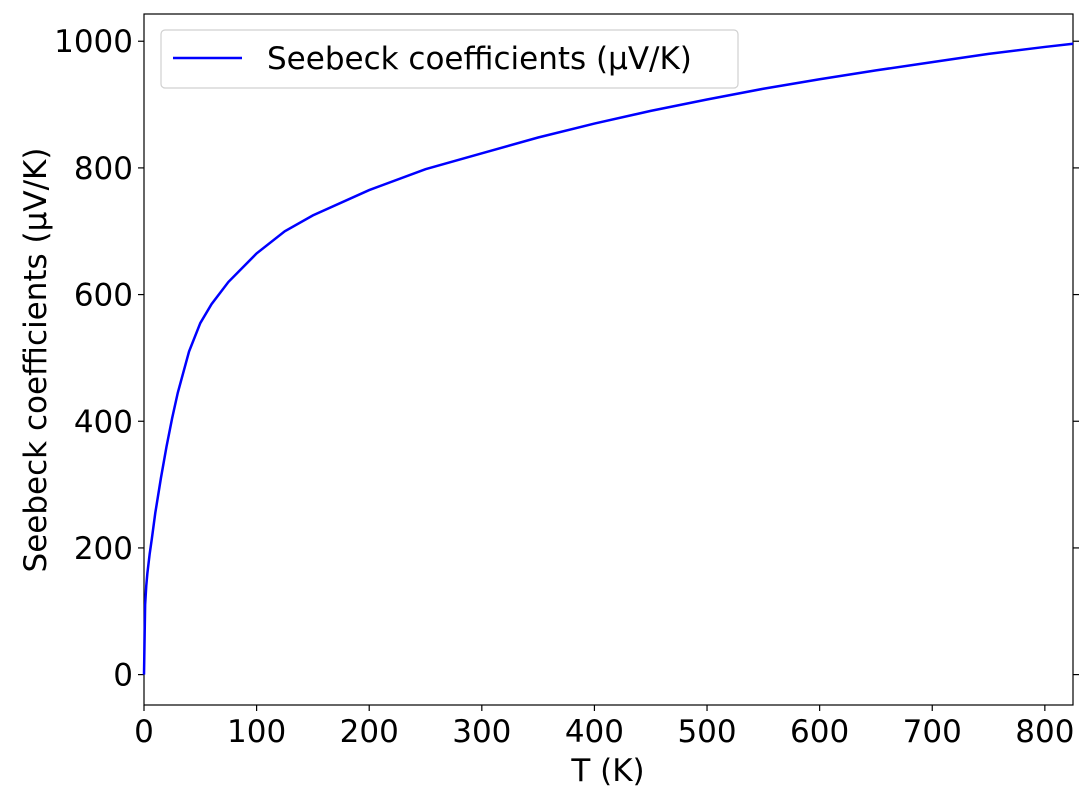  What do you see at coordinates (36, 360) in the screenshot?
I see `y-axis-label: Seebeck coefficients (μV/K)` at bounding box center [36, 360].